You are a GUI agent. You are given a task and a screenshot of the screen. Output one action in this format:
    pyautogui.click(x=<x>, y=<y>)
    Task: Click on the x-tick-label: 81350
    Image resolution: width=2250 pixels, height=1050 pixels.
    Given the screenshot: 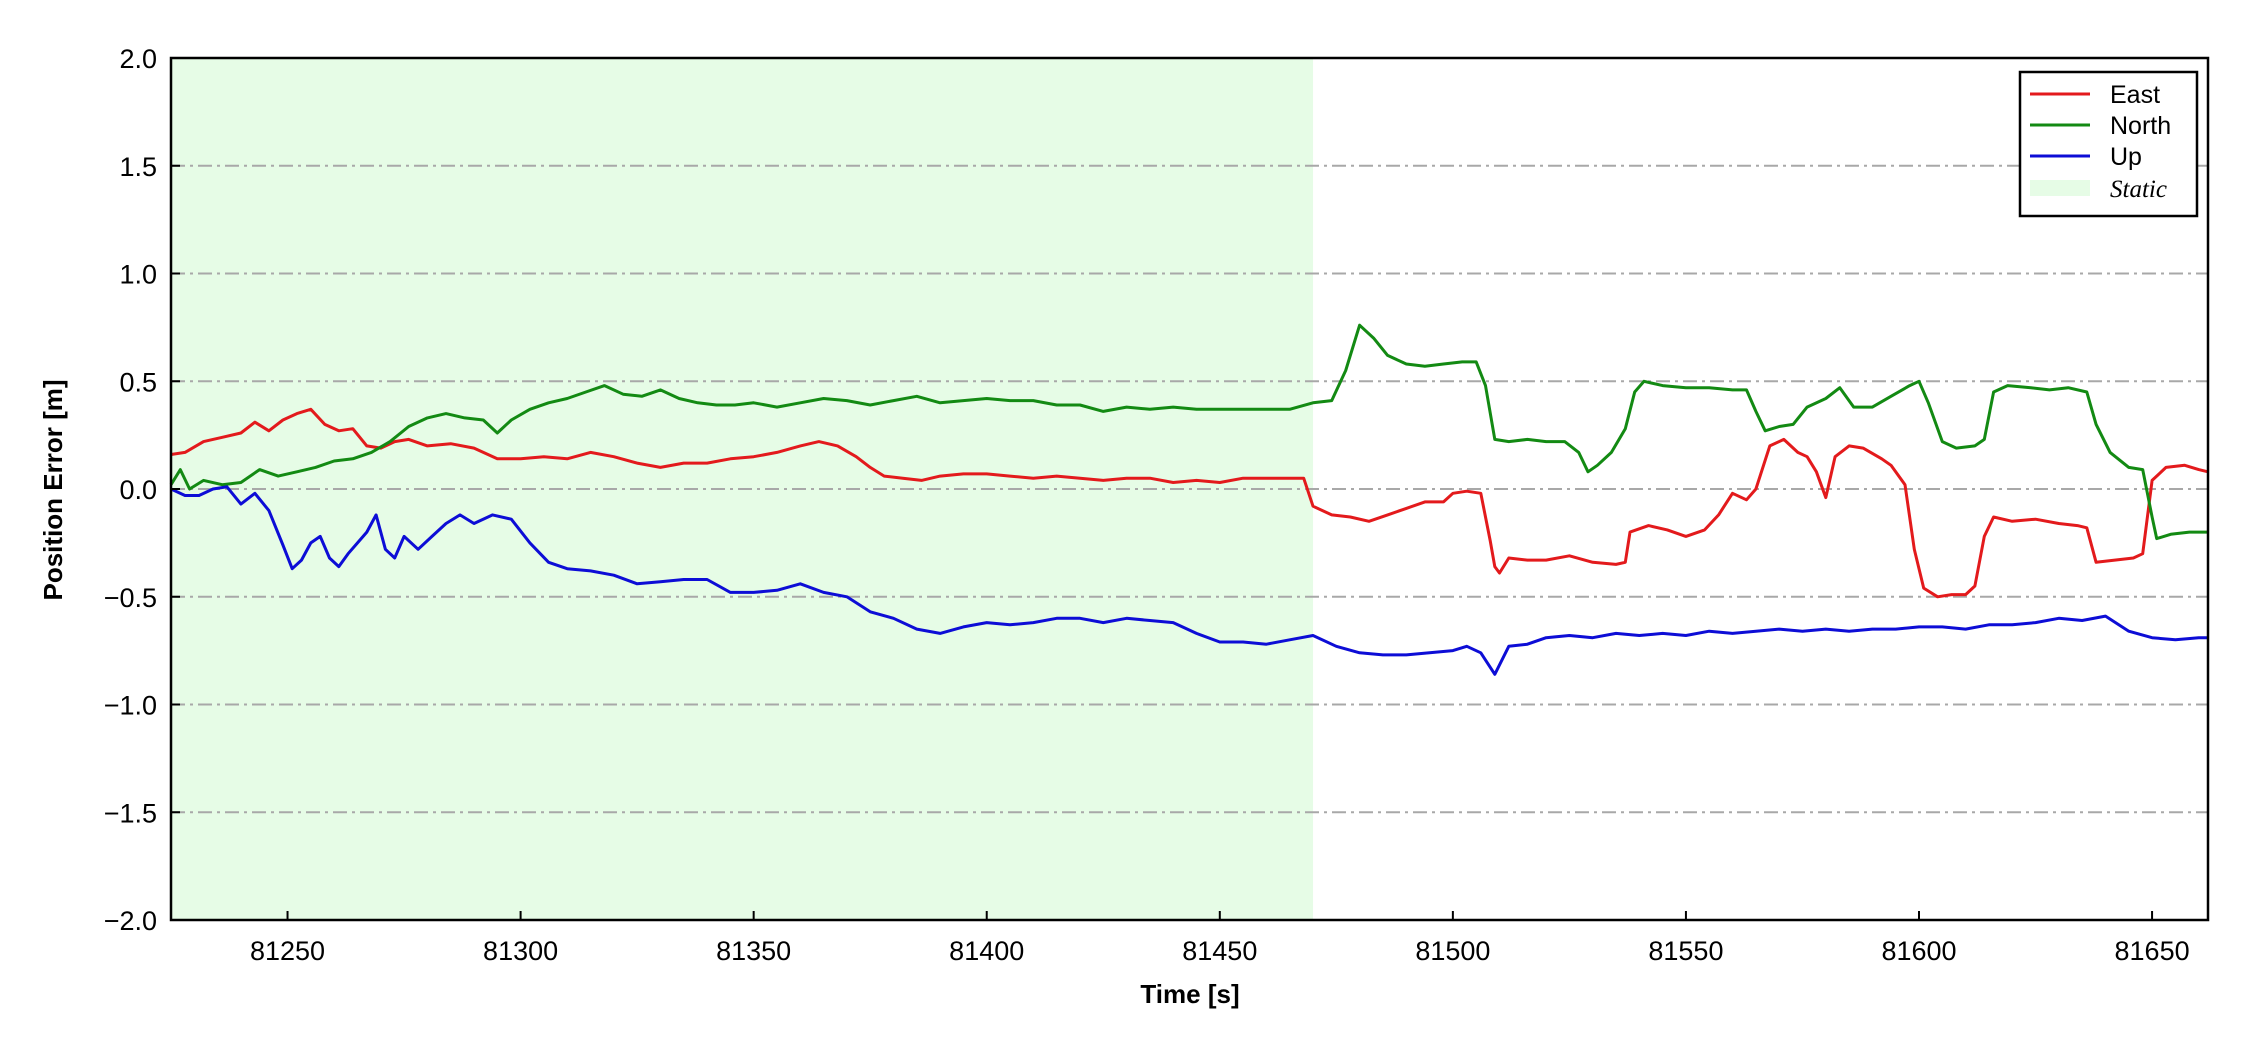 What is the action you would take?
    pyautogui.click(x=753, y=951)
    